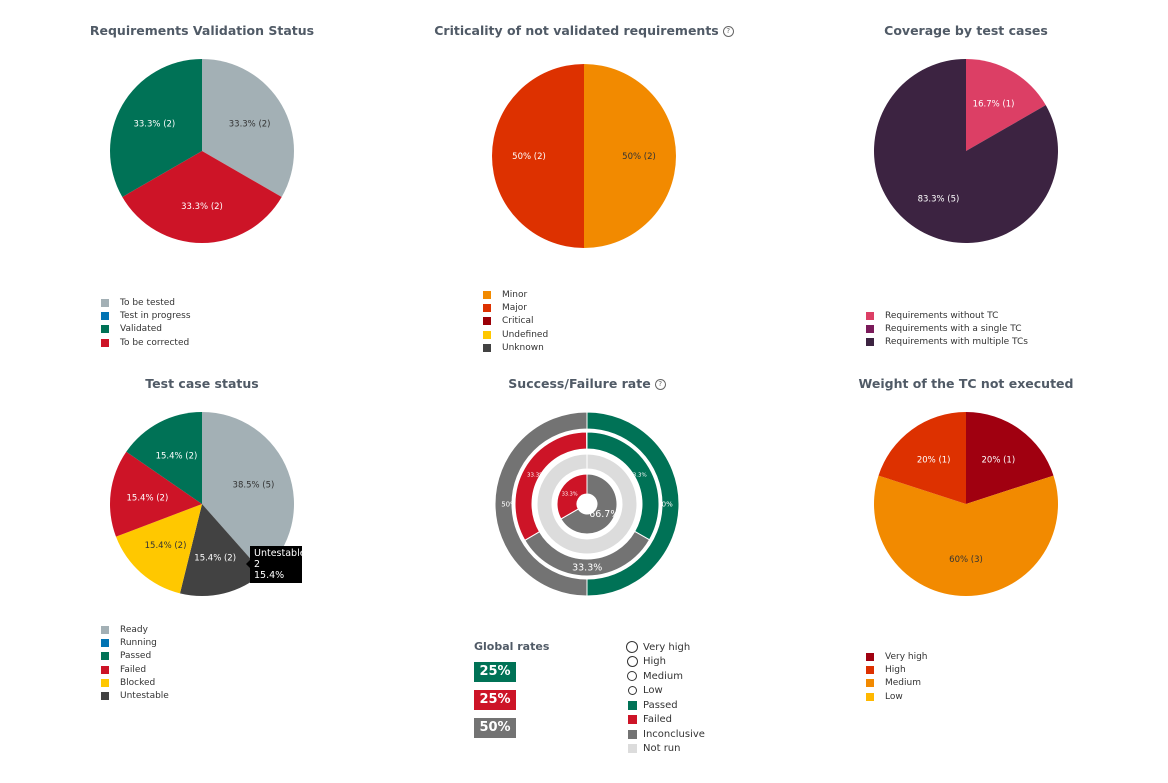  What do you see at coordinates (604, 514) in the screenshot?
I see `ring-label: 66.7%` at bounding box center [604, 514].